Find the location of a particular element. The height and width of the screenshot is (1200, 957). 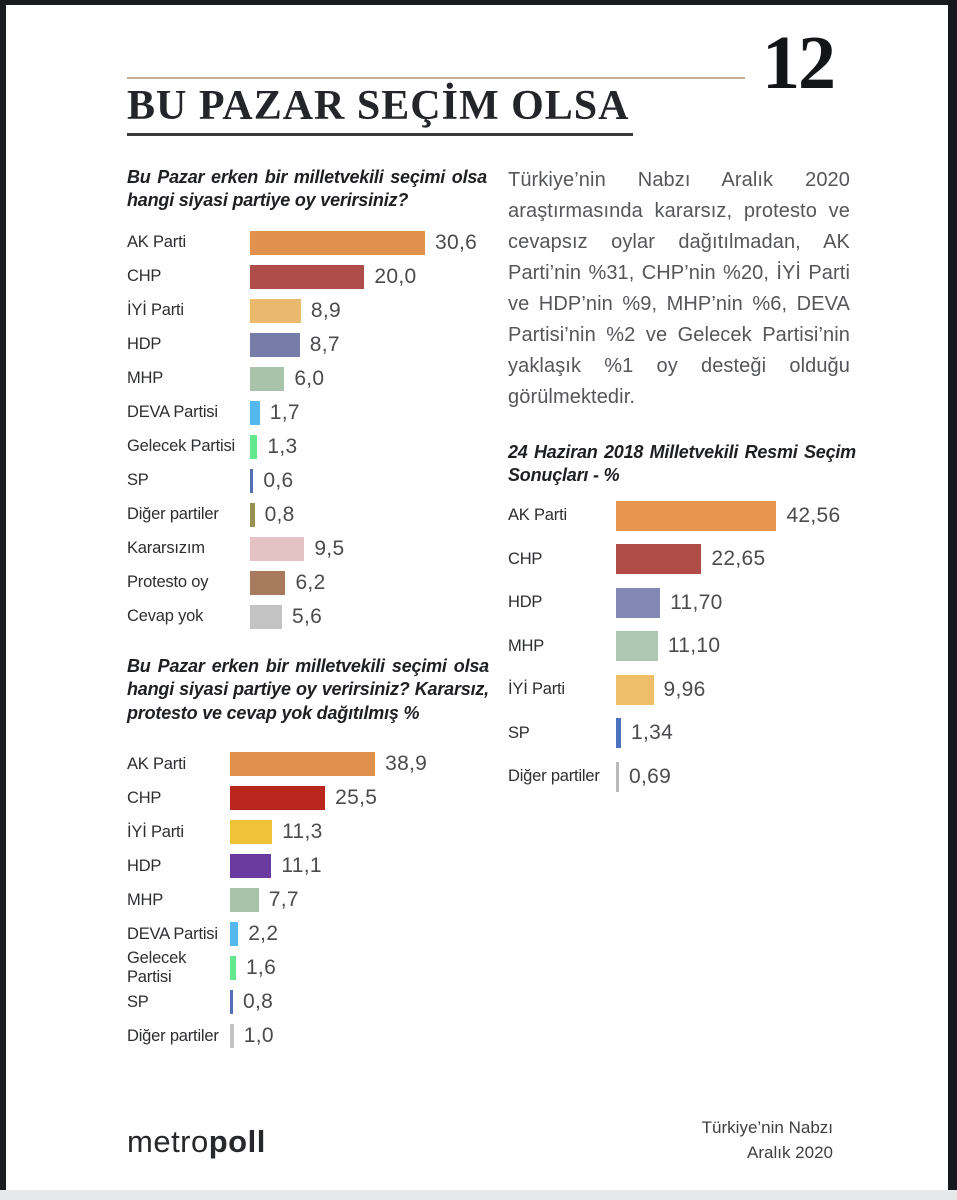

header-rule is located at coordinates (436, 78).